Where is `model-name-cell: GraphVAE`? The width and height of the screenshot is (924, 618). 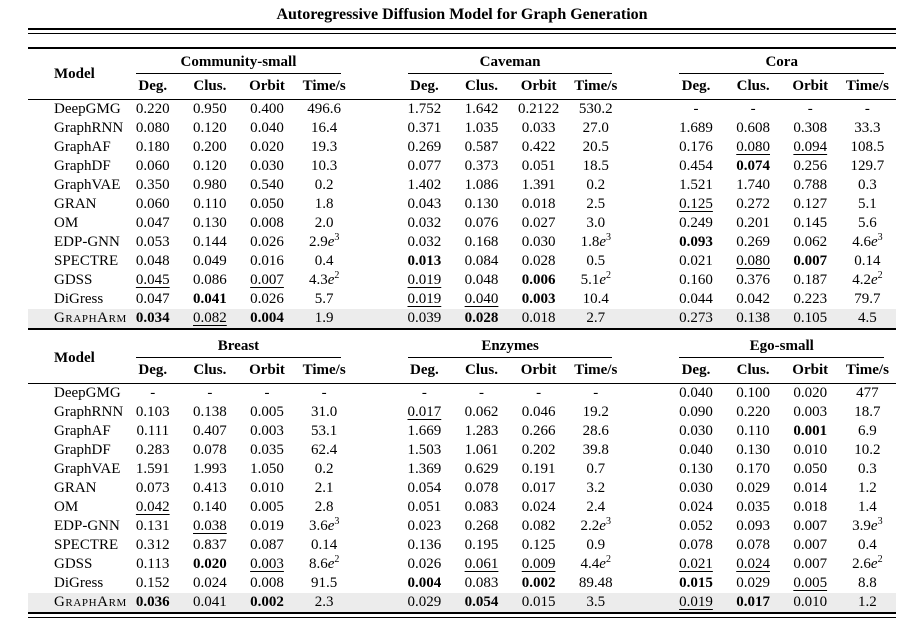 model-name-cell: GraphVAE is located at coordinates (87, 469).